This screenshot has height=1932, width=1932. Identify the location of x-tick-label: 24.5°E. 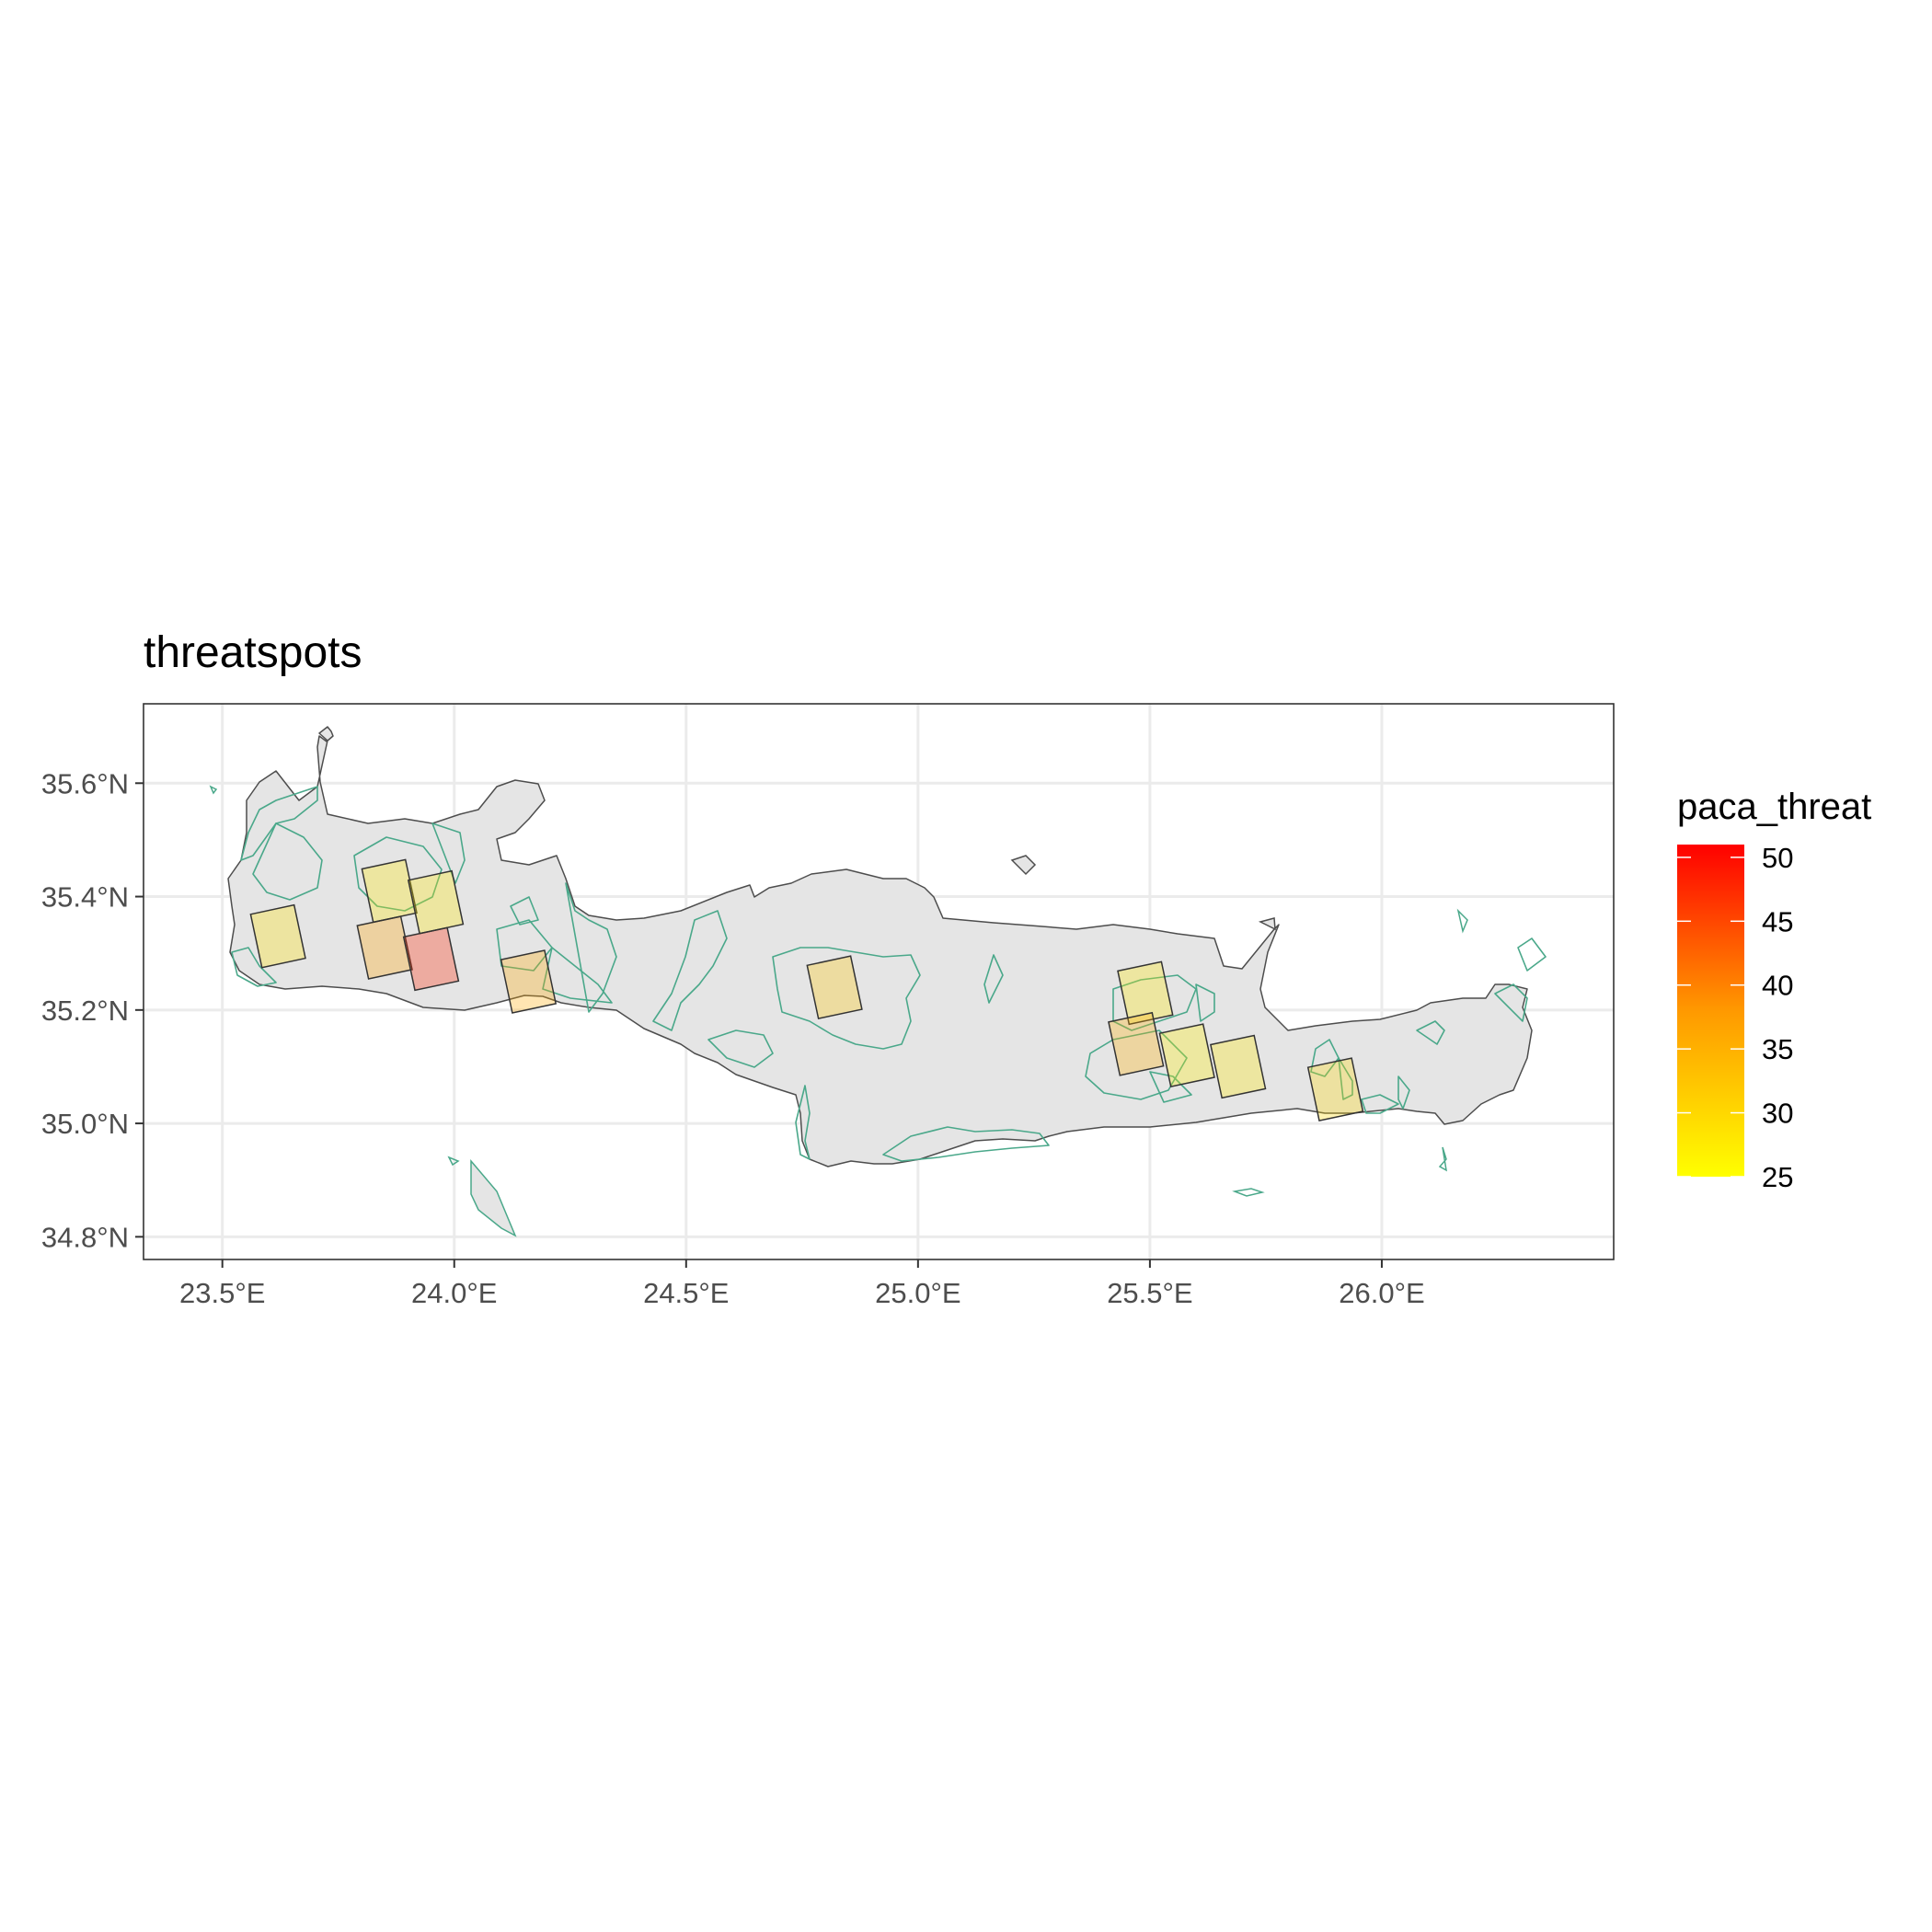
(686, 1293).